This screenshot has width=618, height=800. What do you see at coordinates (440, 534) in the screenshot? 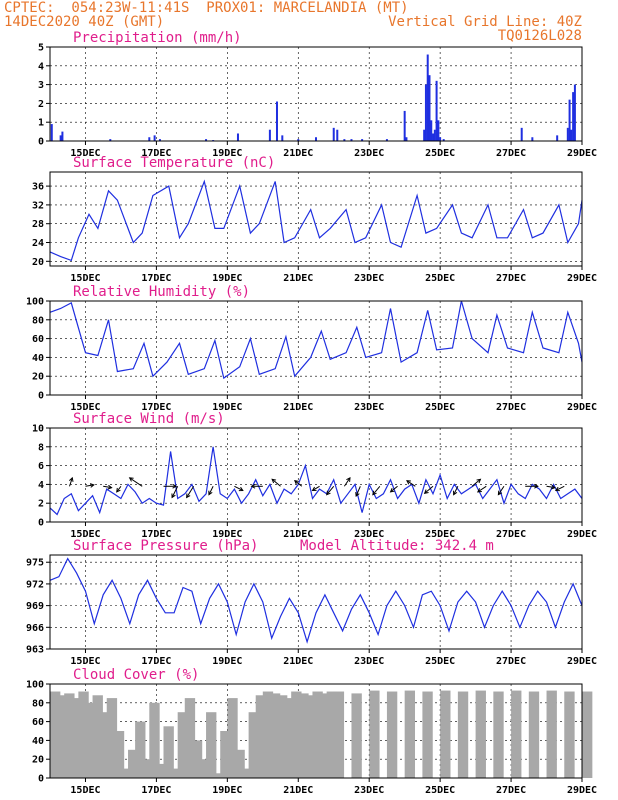
I see `x-tick-label: 25DEC` at bounding box center [440, 534].